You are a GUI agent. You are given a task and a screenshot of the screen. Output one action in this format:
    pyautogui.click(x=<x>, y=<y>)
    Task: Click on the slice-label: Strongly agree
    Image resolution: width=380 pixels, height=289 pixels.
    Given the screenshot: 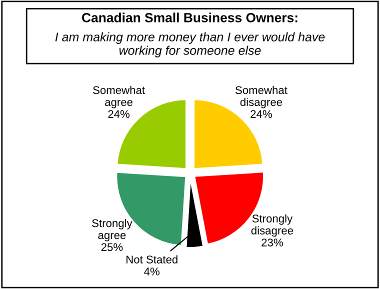 What is the action you would take?
    pyautogui.click(x=112, y=230)
    